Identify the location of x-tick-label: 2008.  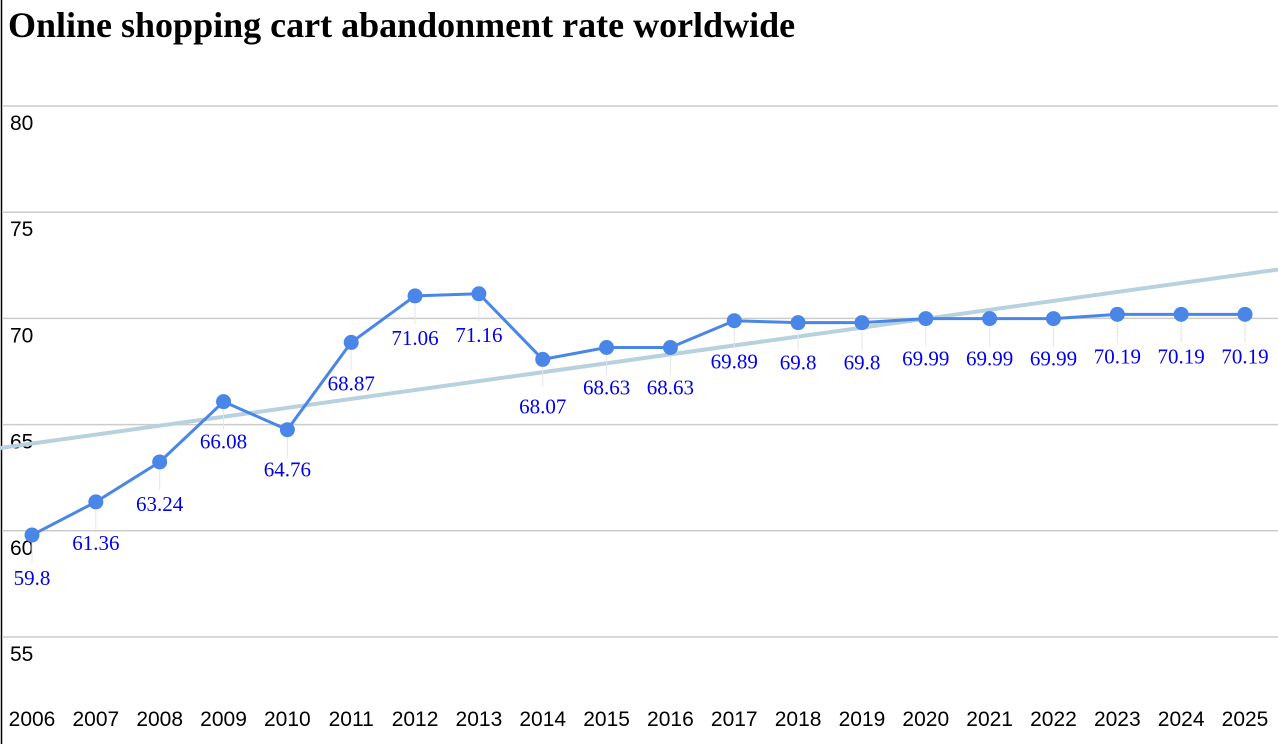
(159, 719).